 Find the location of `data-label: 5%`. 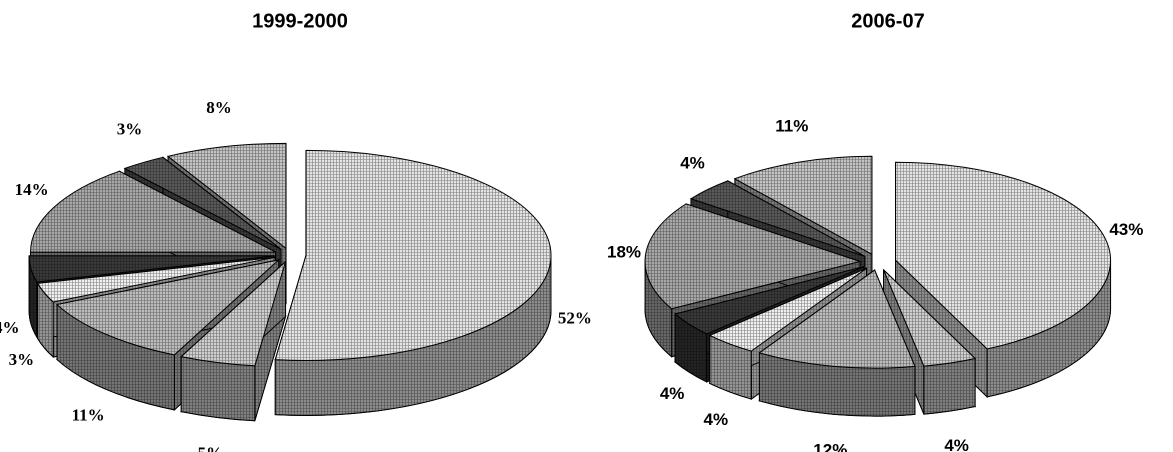

data-label: 5% is located at coordinates (211, 447).